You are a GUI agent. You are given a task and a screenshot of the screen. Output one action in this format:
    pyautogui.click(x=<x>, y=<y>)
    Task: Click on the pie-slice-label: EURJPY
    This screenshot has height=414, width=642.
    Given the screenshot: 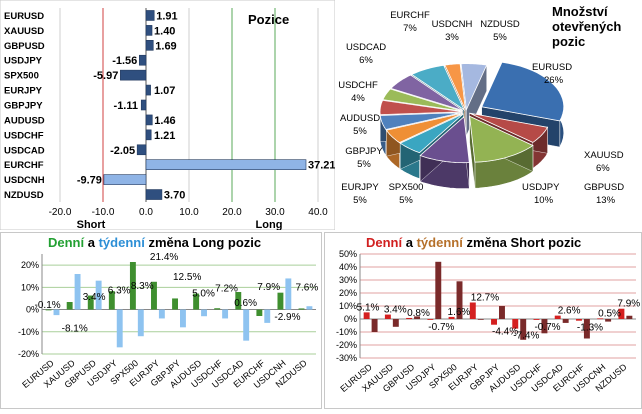 What is the action you would take?
    pyautogui.click(x=360, y=187)
    